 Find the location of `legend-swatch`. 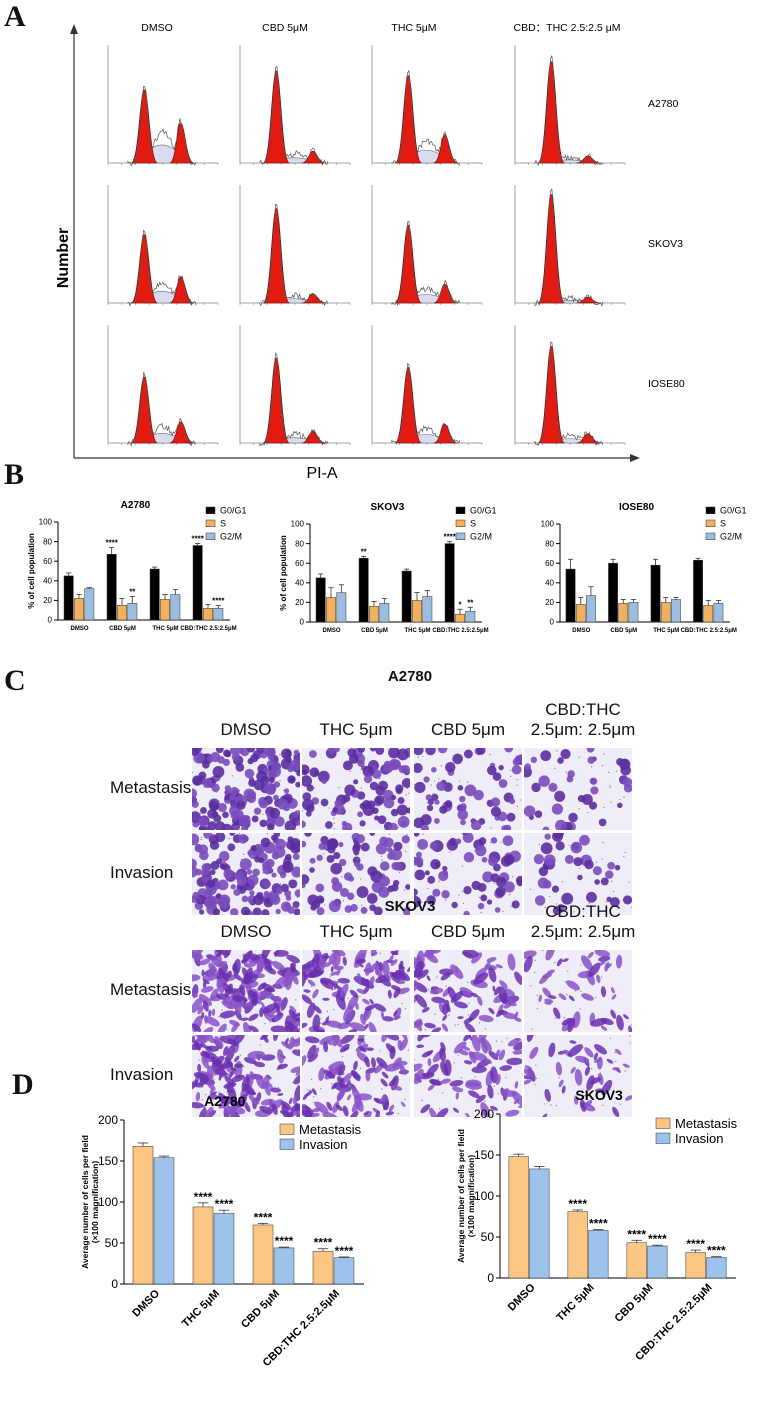

legend-swatch is located at coordinates (710, 510).